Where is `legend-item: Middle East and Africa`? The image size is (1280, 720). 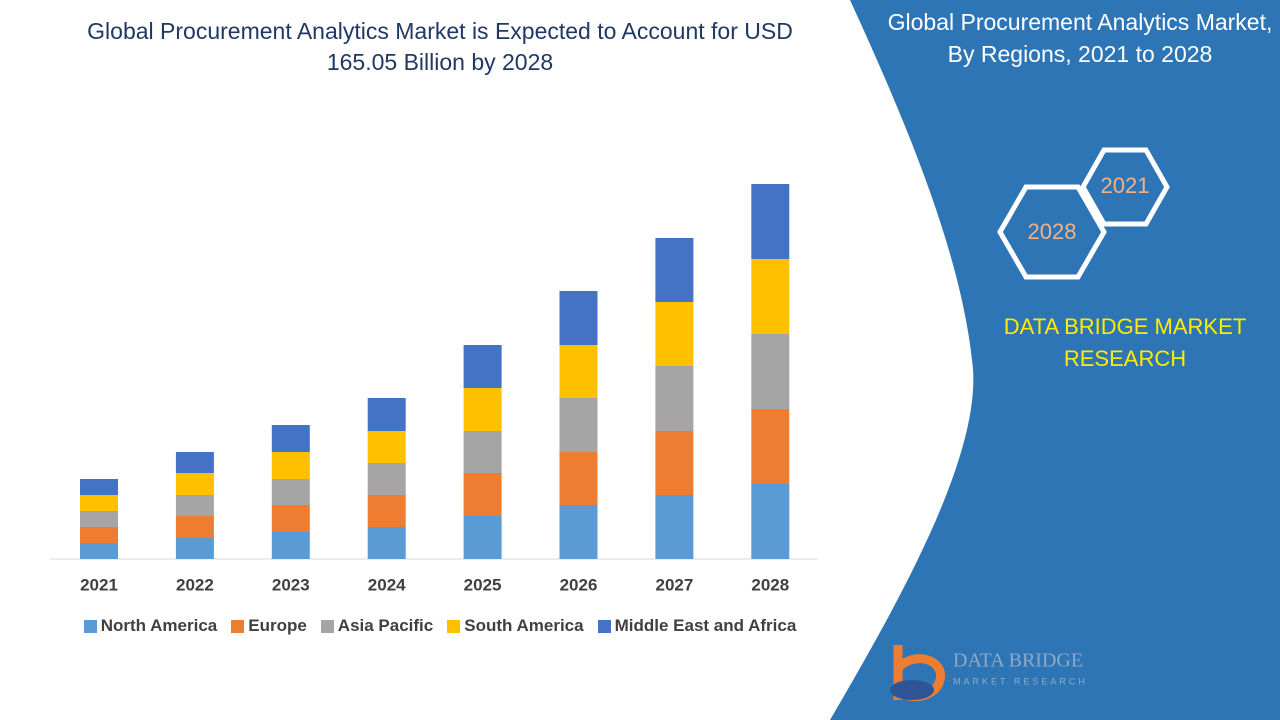 legend-item: Middle East and Africa is located at coordinates (697, 626).